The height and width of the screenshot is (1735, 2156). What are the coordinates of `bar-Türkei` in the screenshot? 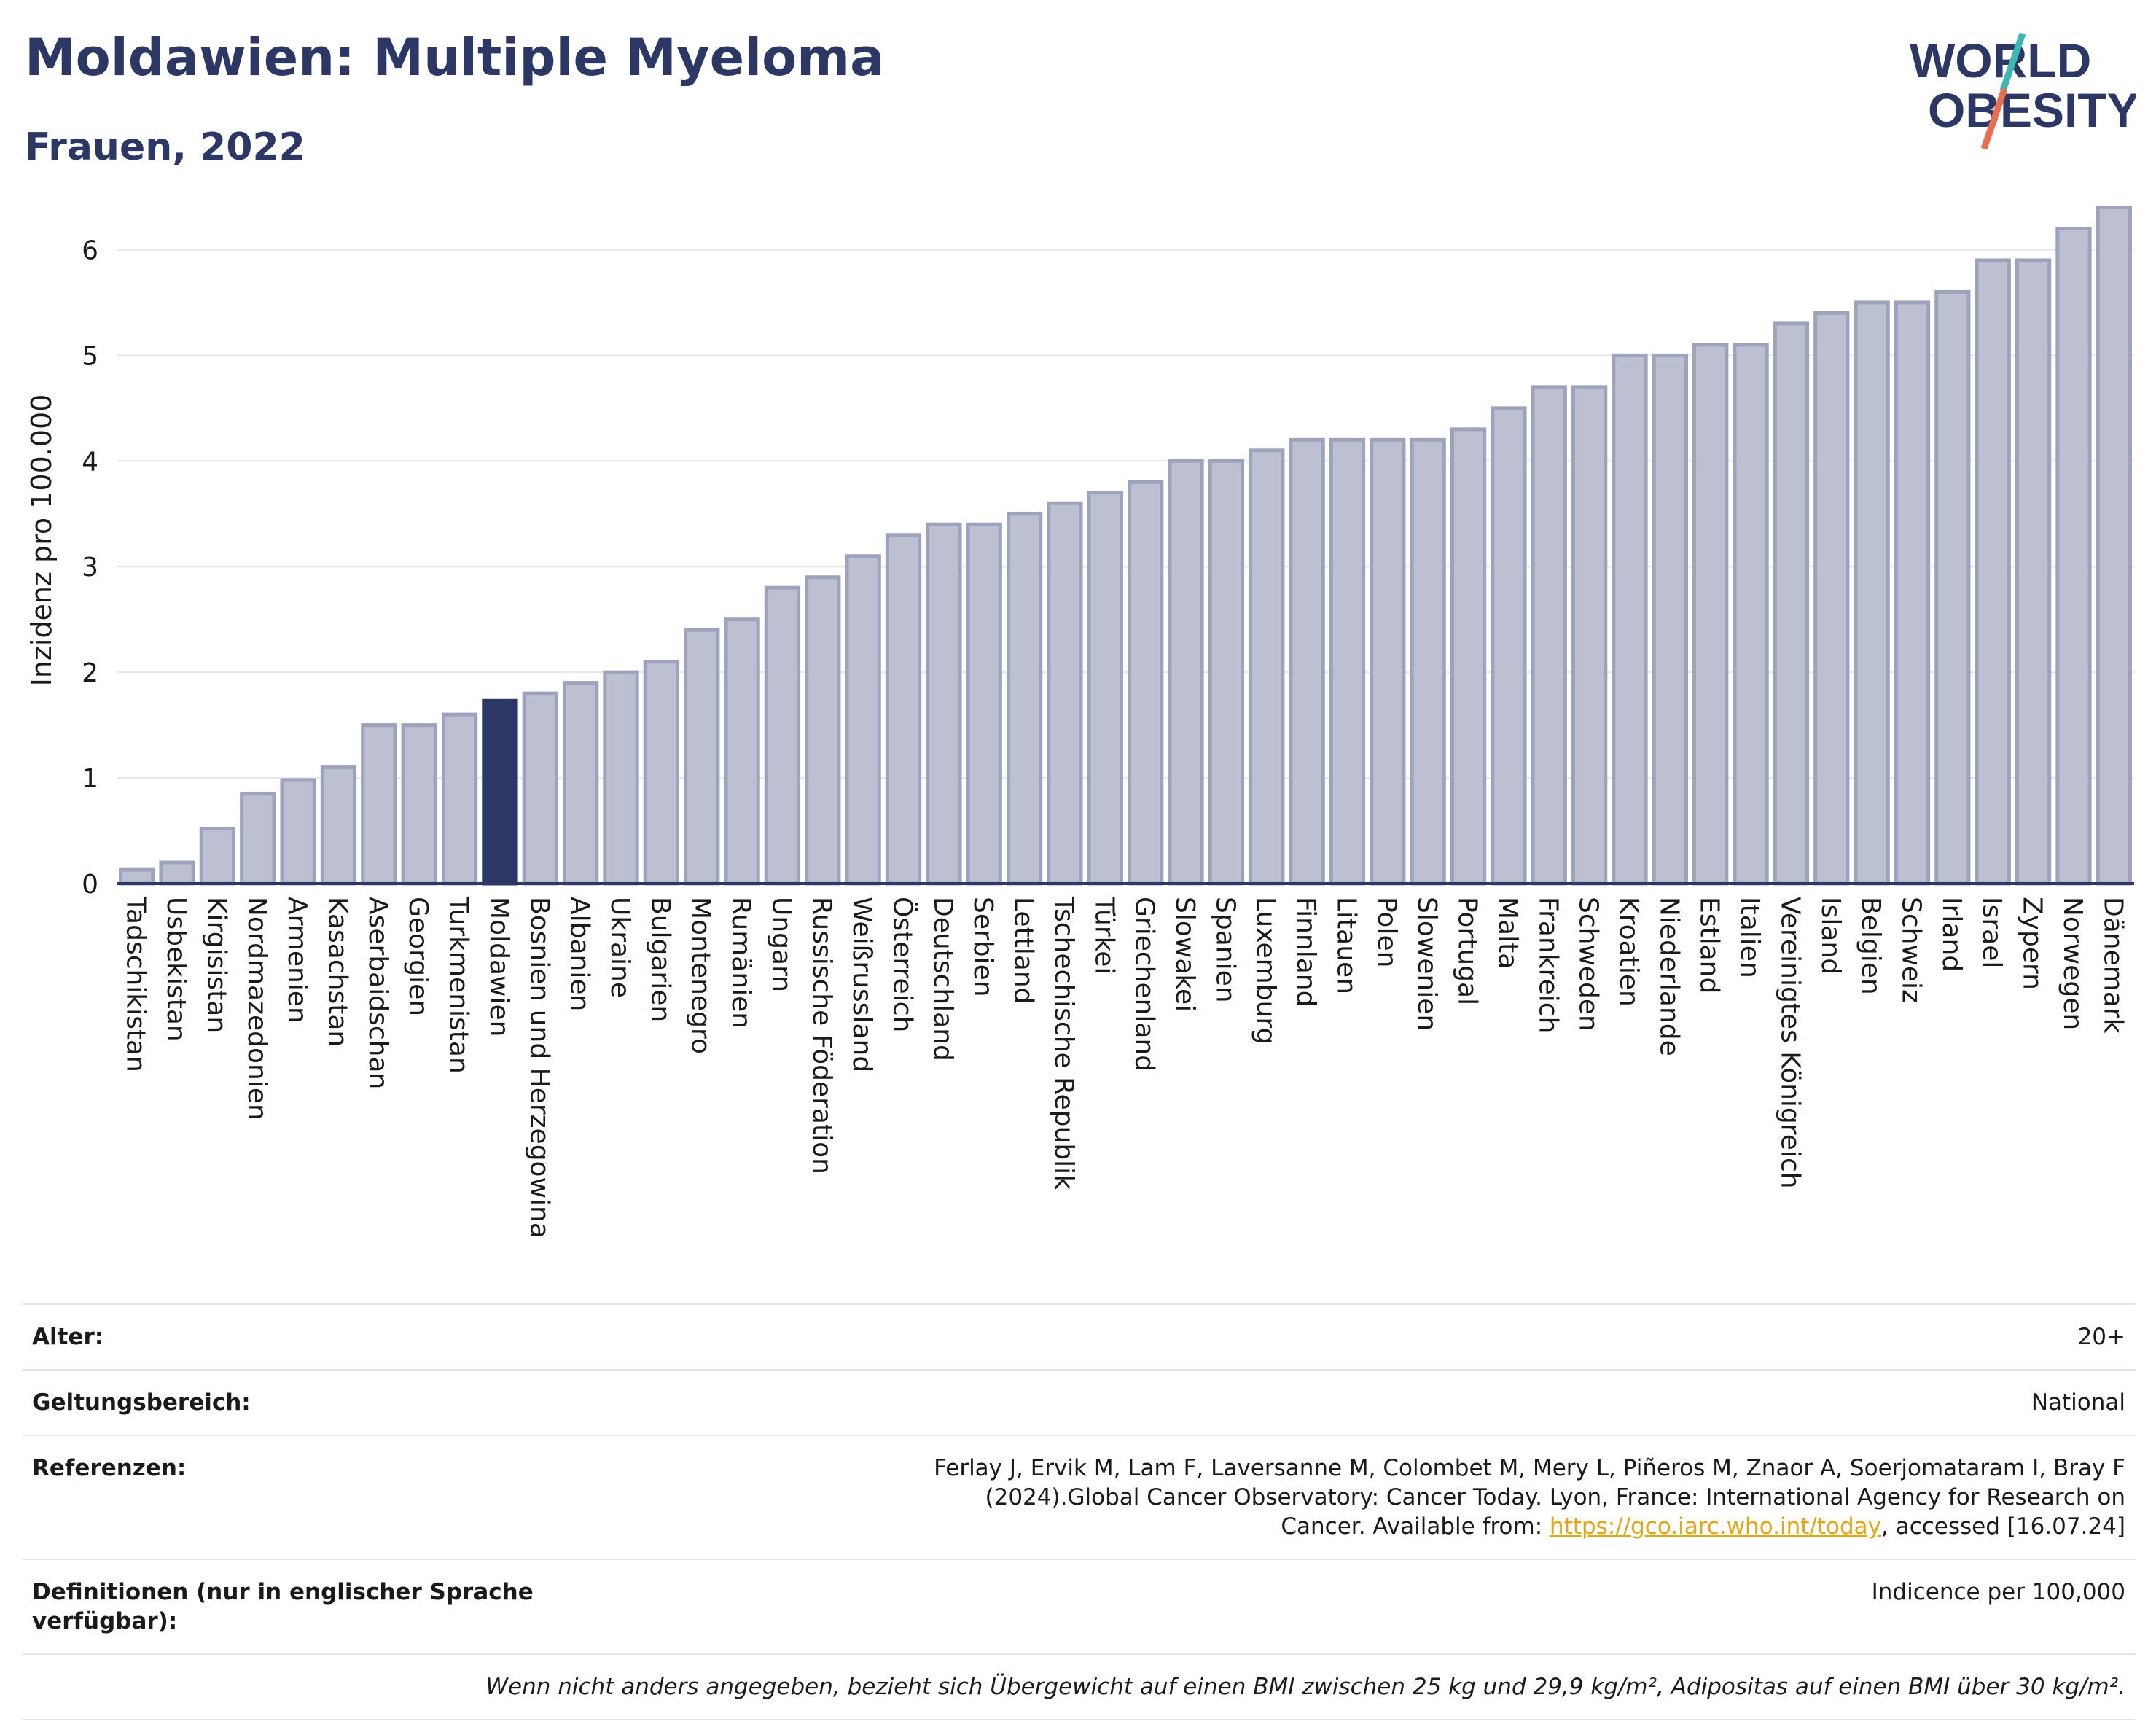 It's located at (1105, 688).